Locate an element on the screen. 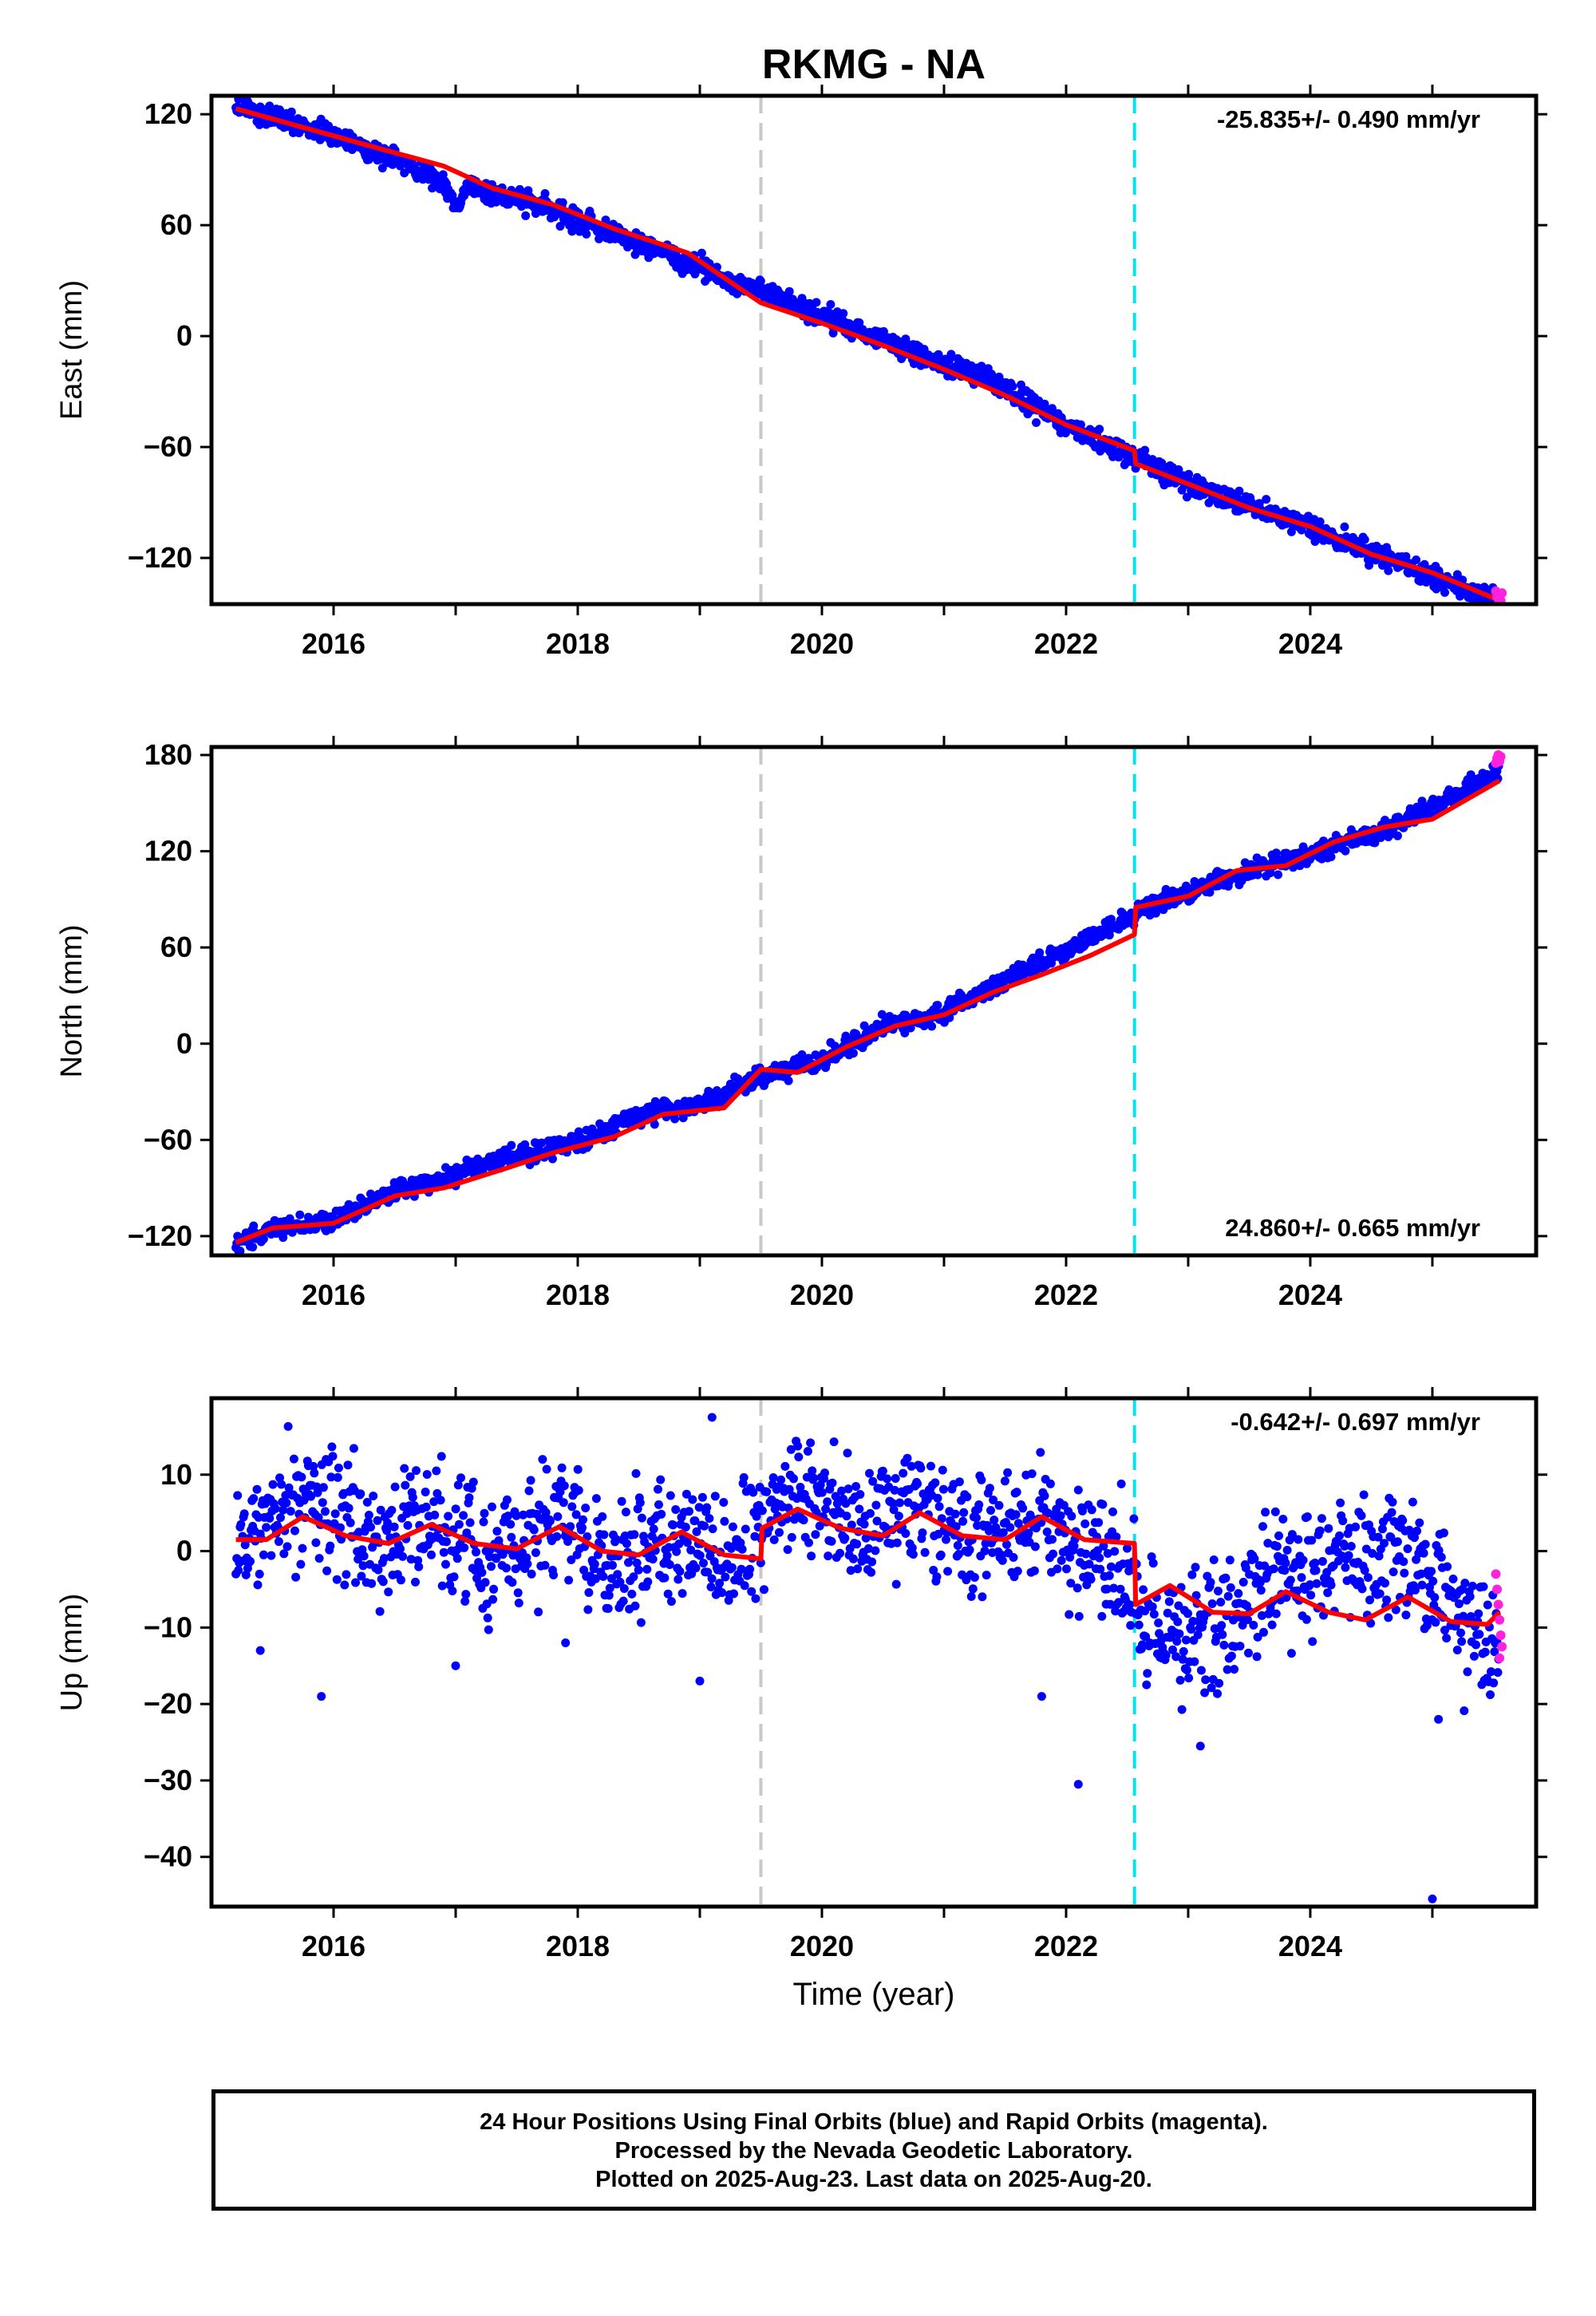  y-tick-label: −60 is located at coordinates (168, 1139).